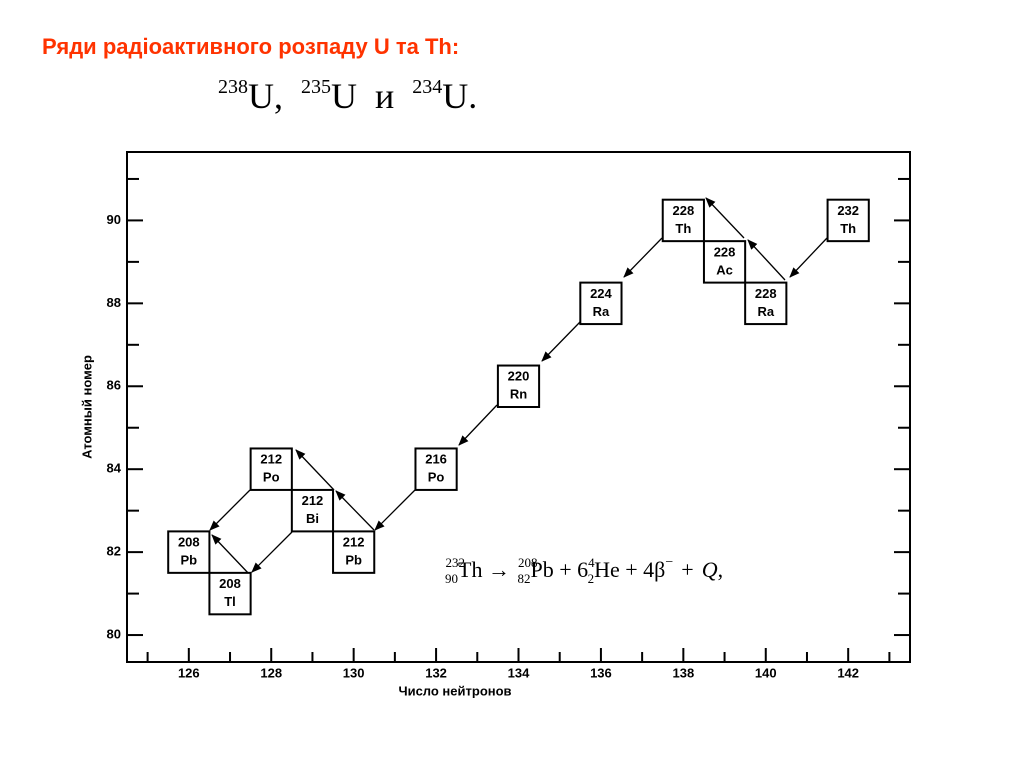 This screenshot has height=773, width=1024. Describe the element at coordinates (344, 96) in the screenshot. I see `symbol: U` at that location.